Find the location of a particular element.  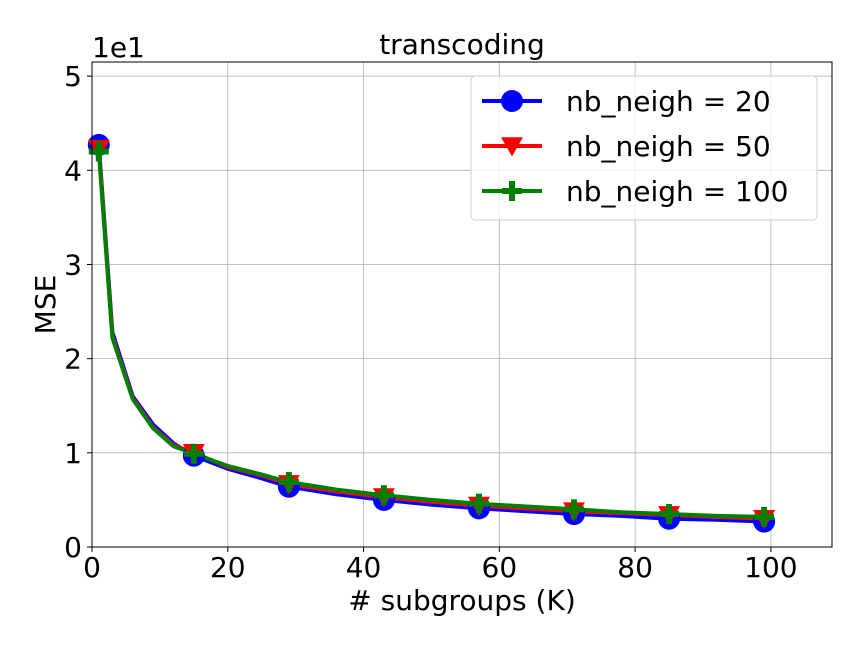

legend-item: nb_neigh = 50 is located at coordinates (626, 146).